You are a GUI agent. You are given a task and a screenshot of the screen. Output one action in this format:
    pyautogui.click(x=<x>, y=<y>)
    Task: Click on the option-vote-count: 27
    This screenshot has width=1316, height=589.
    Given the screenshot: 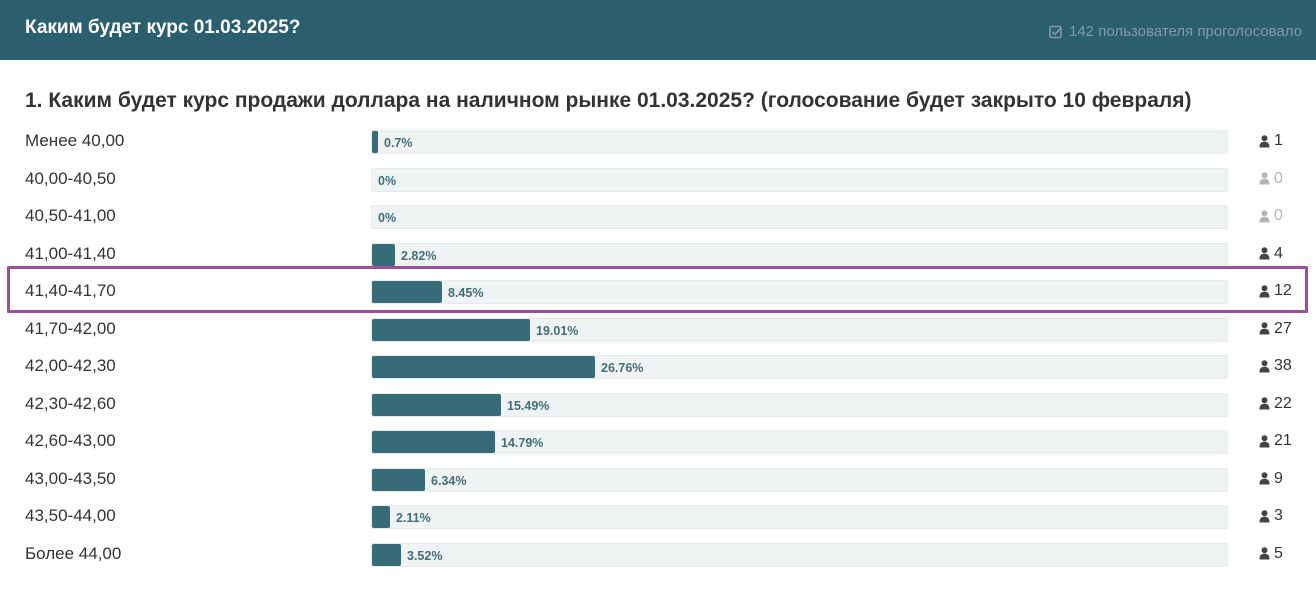 What is the action you would take?
    pyautogui.click(x=1275, y=329)
    